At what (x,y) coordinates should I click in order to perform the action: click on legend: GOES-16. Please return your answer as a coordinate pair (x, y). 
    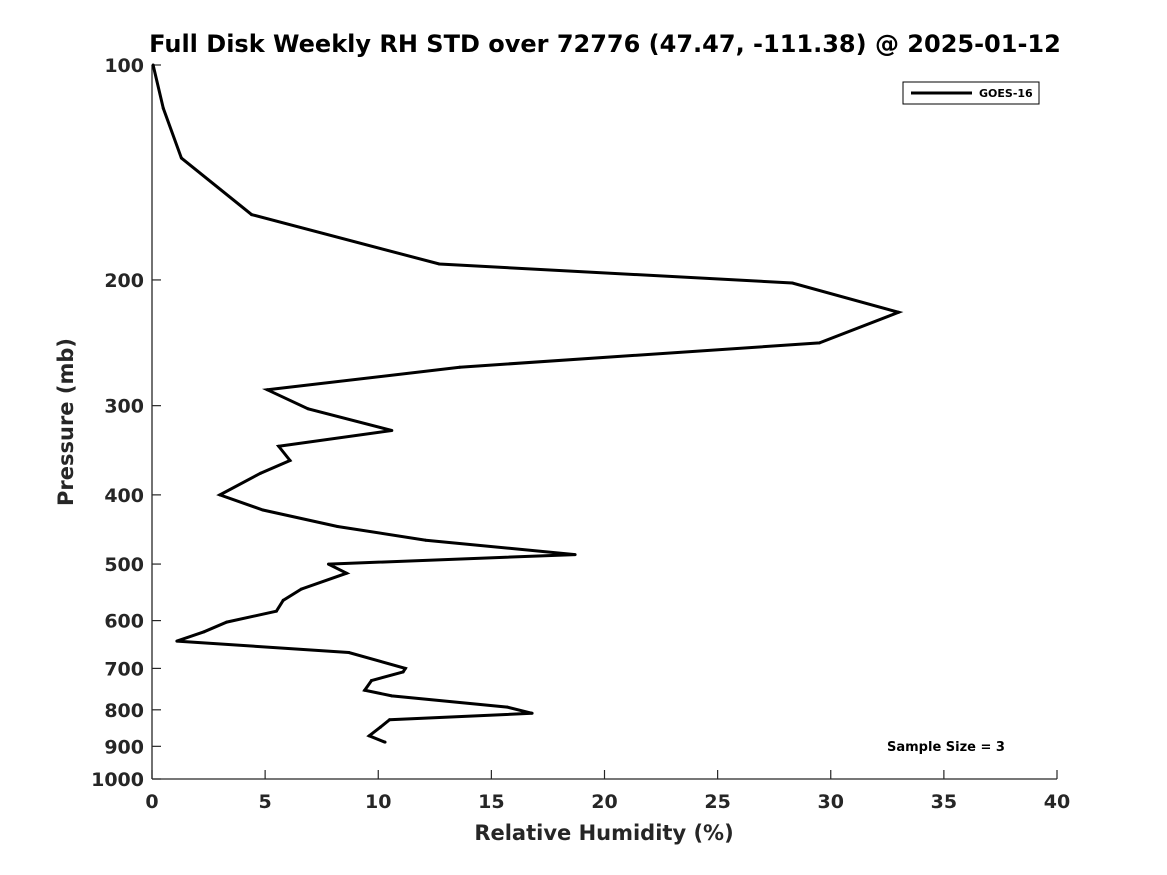
    Looking at the image, I should click on (971, 93).